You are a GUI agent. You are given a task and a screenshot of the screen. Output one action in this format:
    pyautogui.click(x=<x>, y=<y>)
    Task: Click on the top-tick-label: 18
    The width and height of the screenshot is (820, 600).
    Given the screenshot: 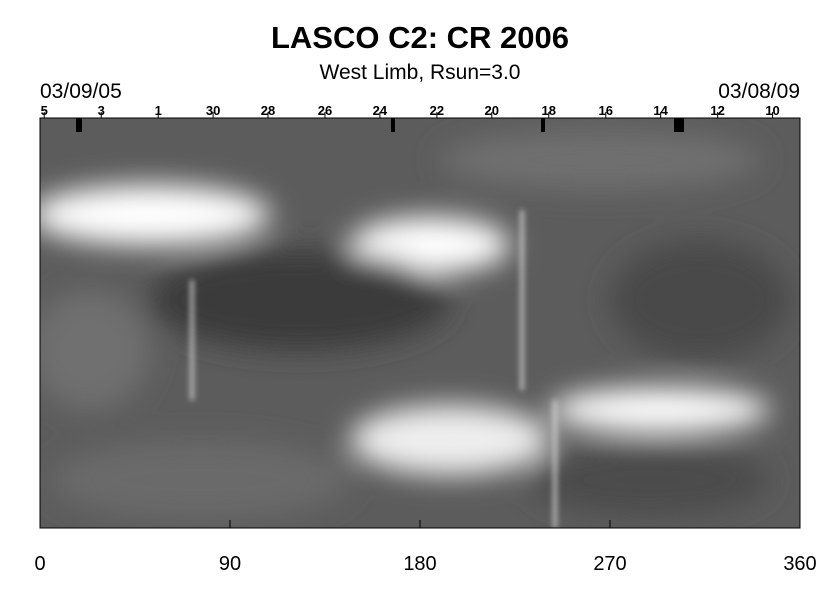 What is the action you would take?
    pyautogui.click(x=549, y=110)
    